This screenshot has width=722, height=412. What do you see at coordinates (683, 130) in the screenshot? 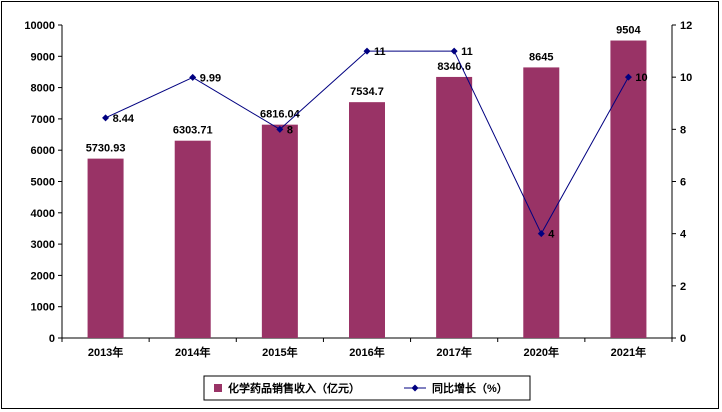
I see `y2-tick-label: 8` at bounding box center [683, 130].